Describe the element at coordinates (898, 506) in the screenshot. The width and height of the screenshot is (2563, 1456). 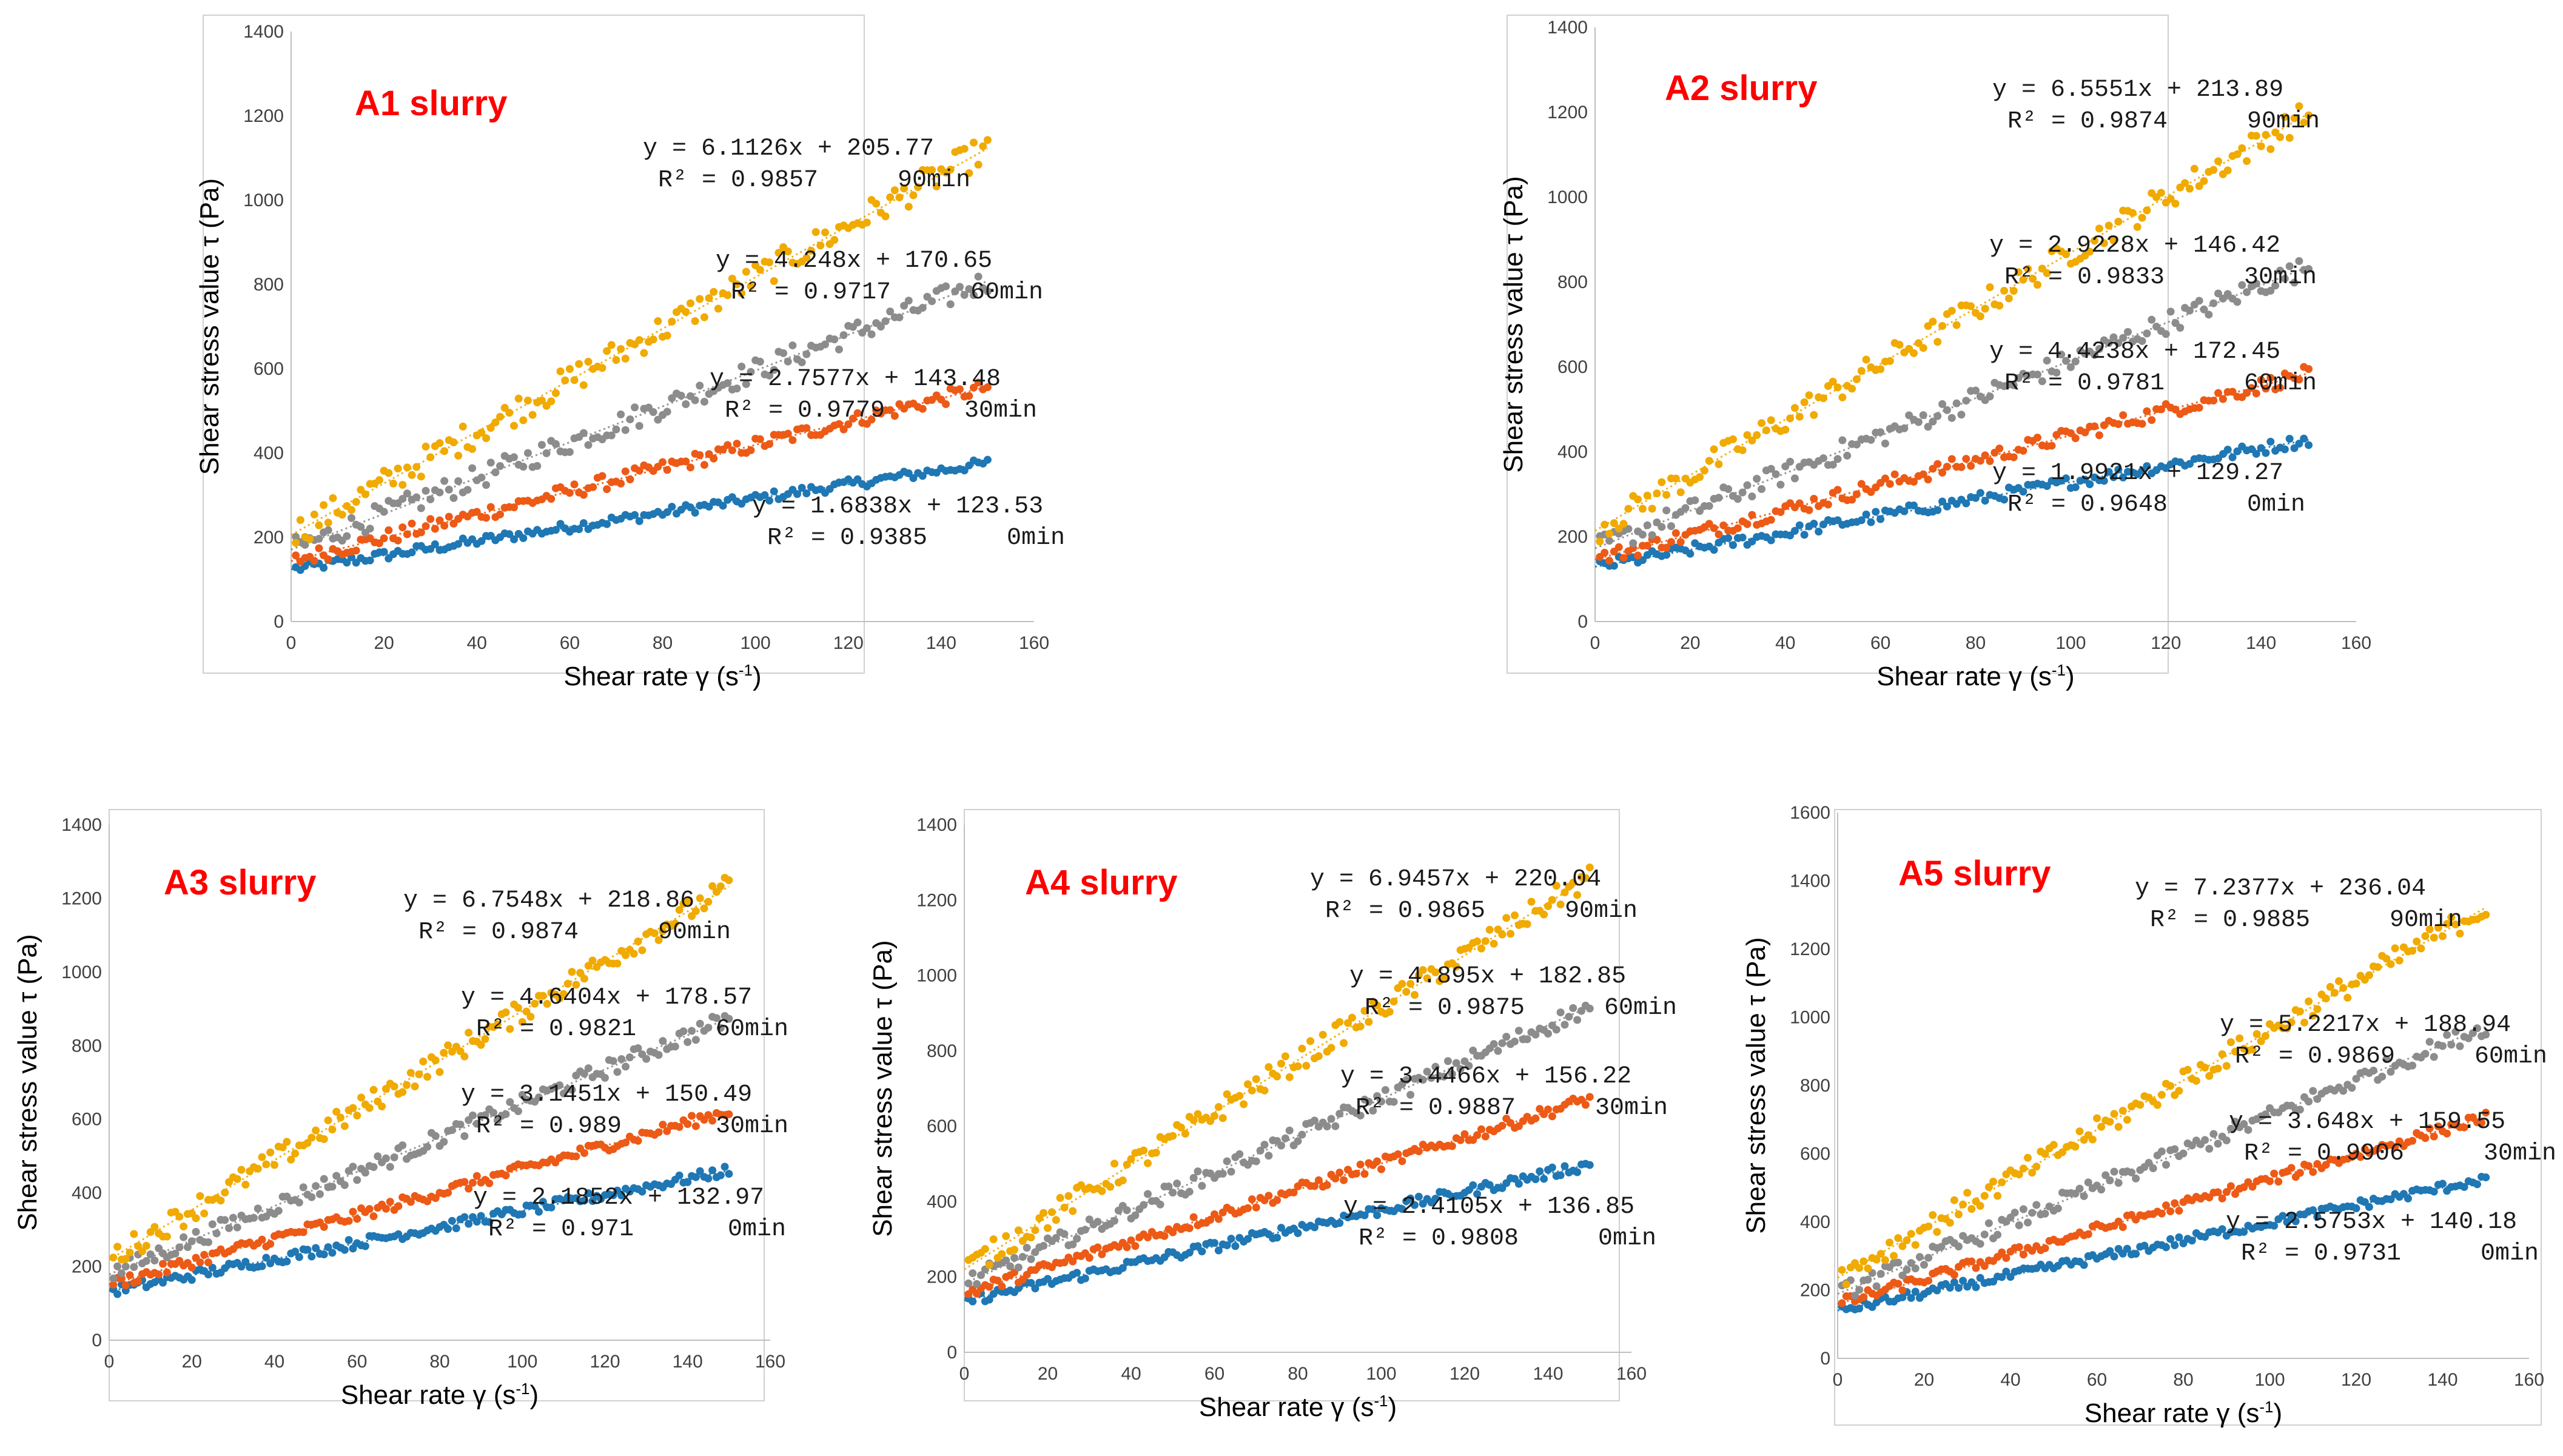
I see `equation-label-0min: y = 1.6838x + 123.53` at that location.